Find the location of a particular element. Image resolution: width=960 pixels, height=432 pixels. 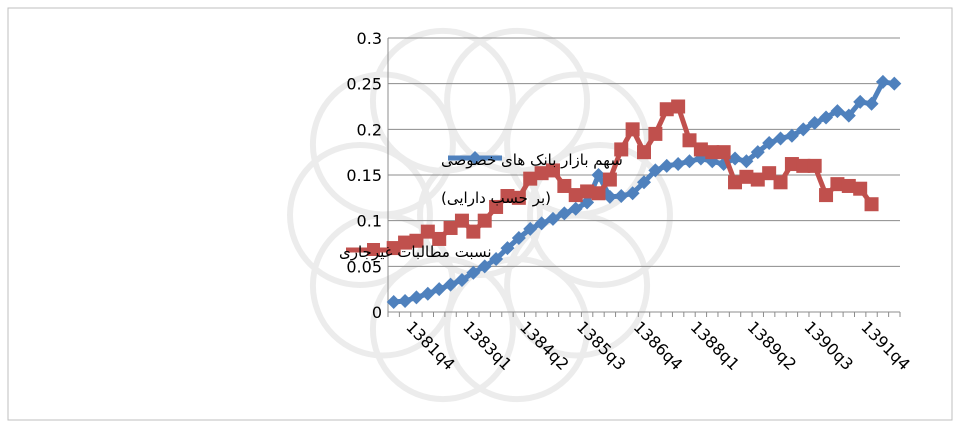

x-tick-label: 1385q3 is located at coordinates (601, 345).